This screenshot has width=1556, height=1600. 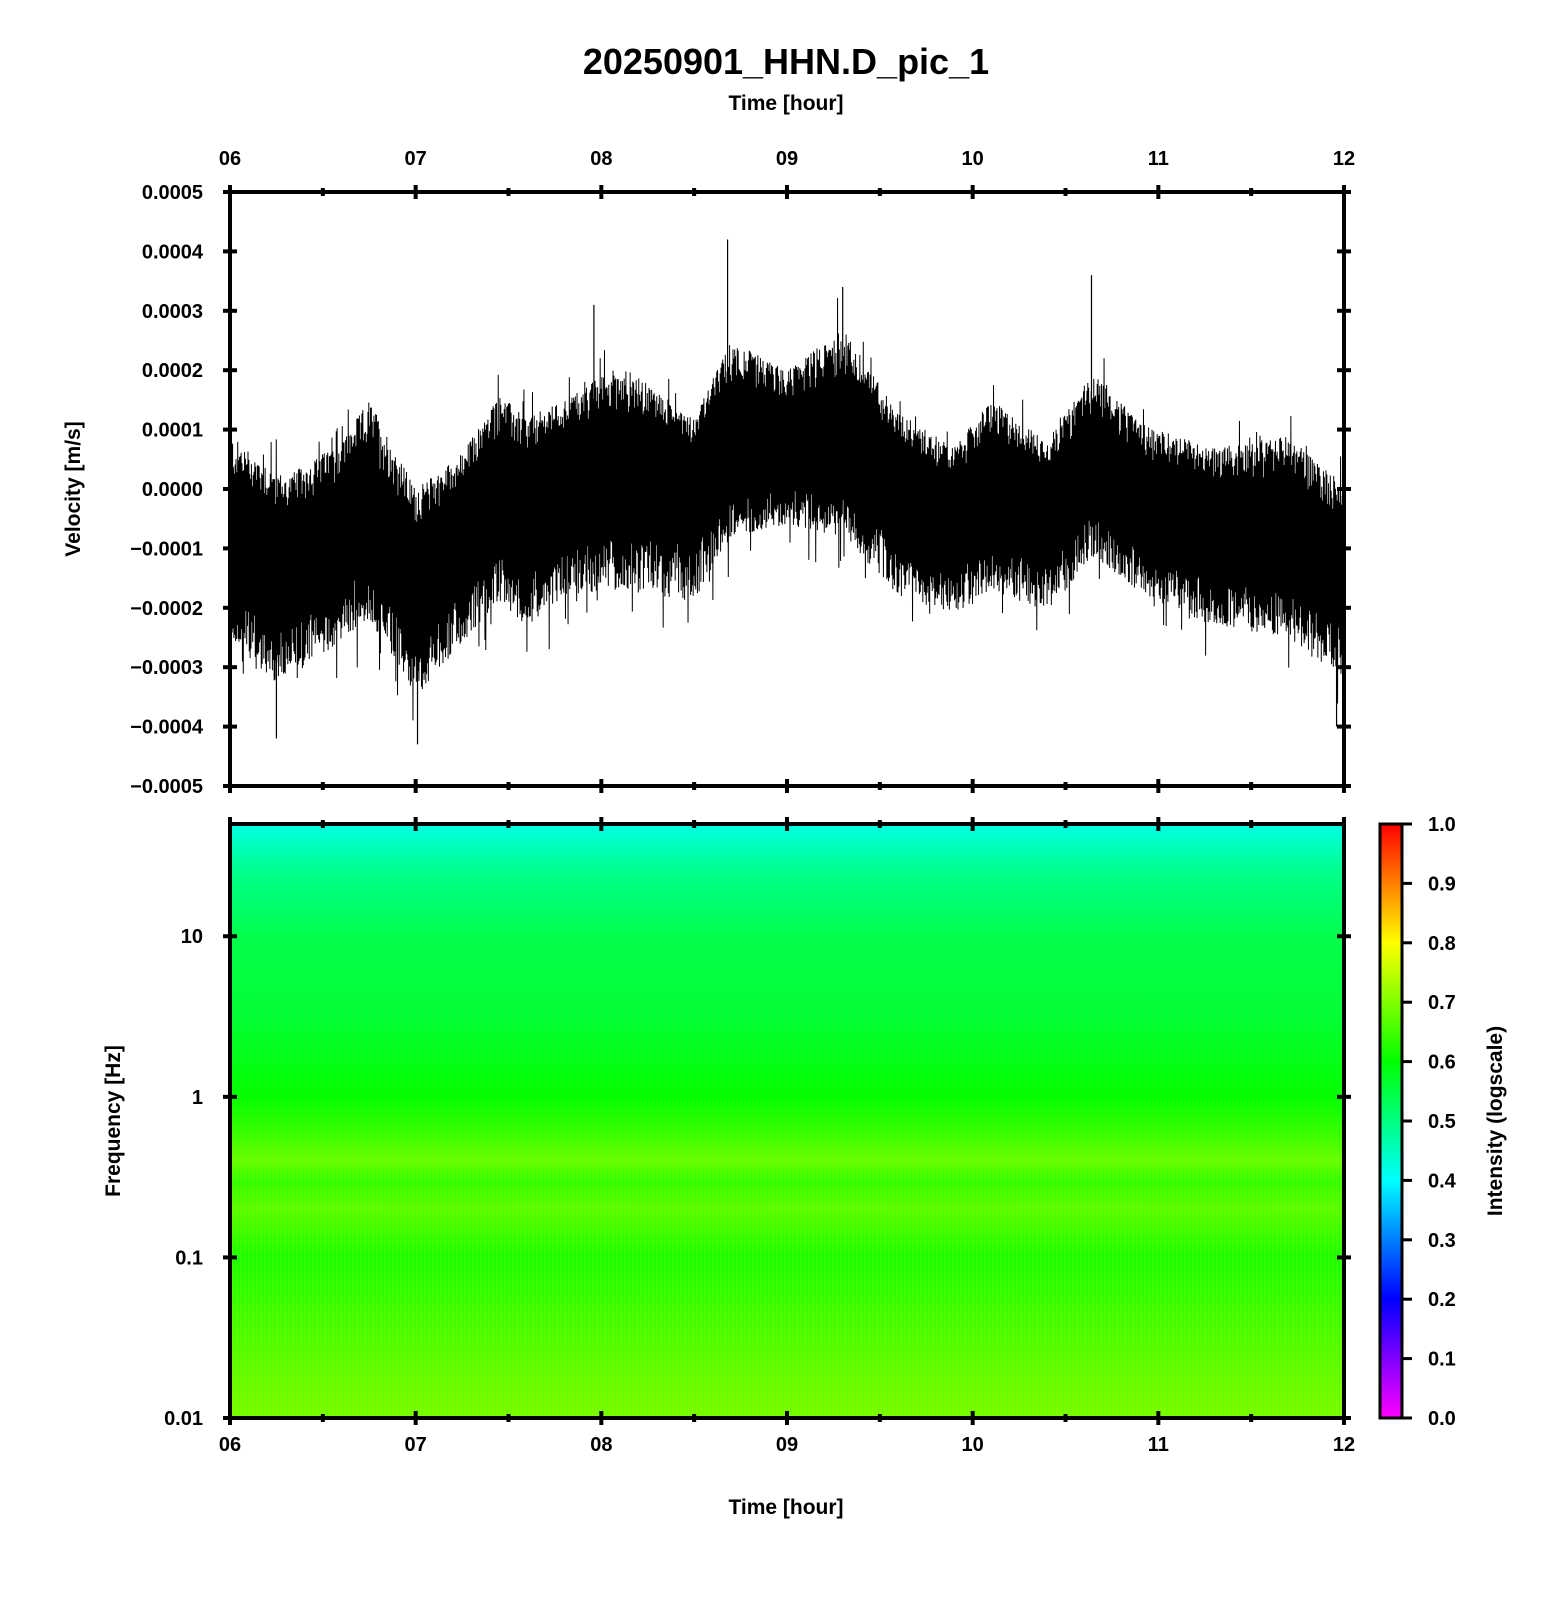 What do you see at coordinates (785, 103) in the screenshot?
I see `top-x-axis-label: Time [hour]` at bounding box center [785, 103].